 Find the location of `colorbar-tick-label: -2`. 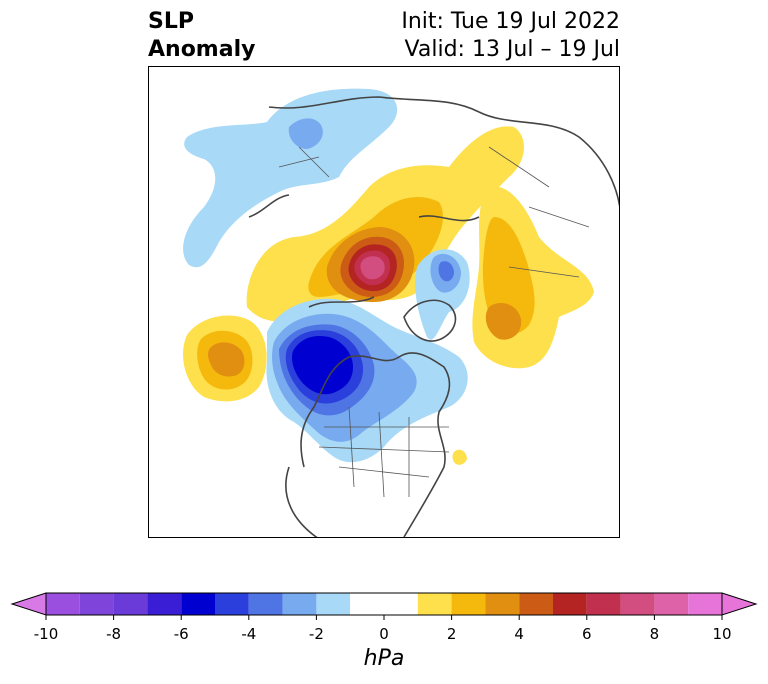

colorbar-tick-label: -2 is located at coordinates (316, 634).